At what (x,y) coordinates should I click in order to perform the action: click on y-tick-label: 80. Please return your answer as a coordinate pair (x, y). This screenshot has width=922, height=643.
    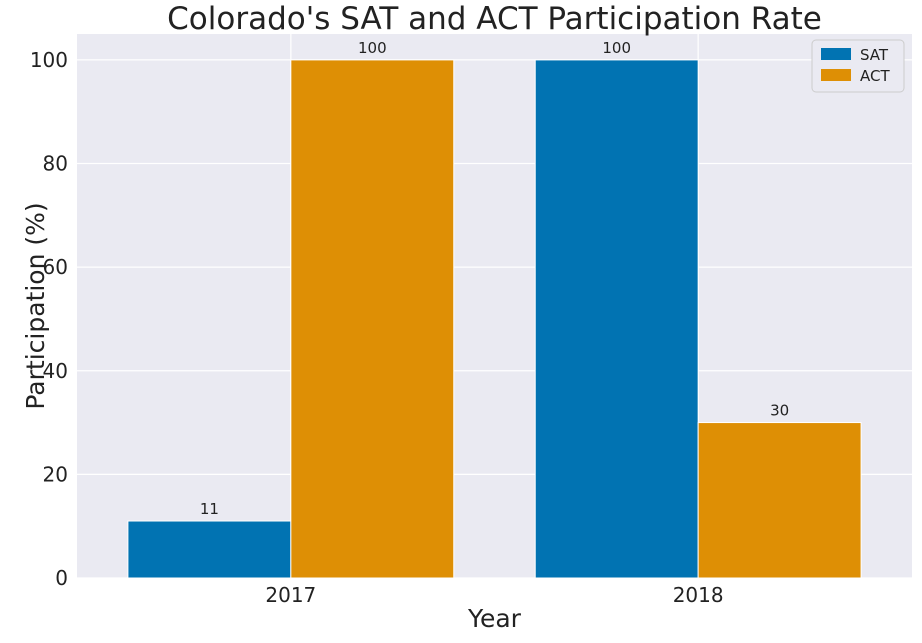
    Looking at the image, I should click on (55, 164).